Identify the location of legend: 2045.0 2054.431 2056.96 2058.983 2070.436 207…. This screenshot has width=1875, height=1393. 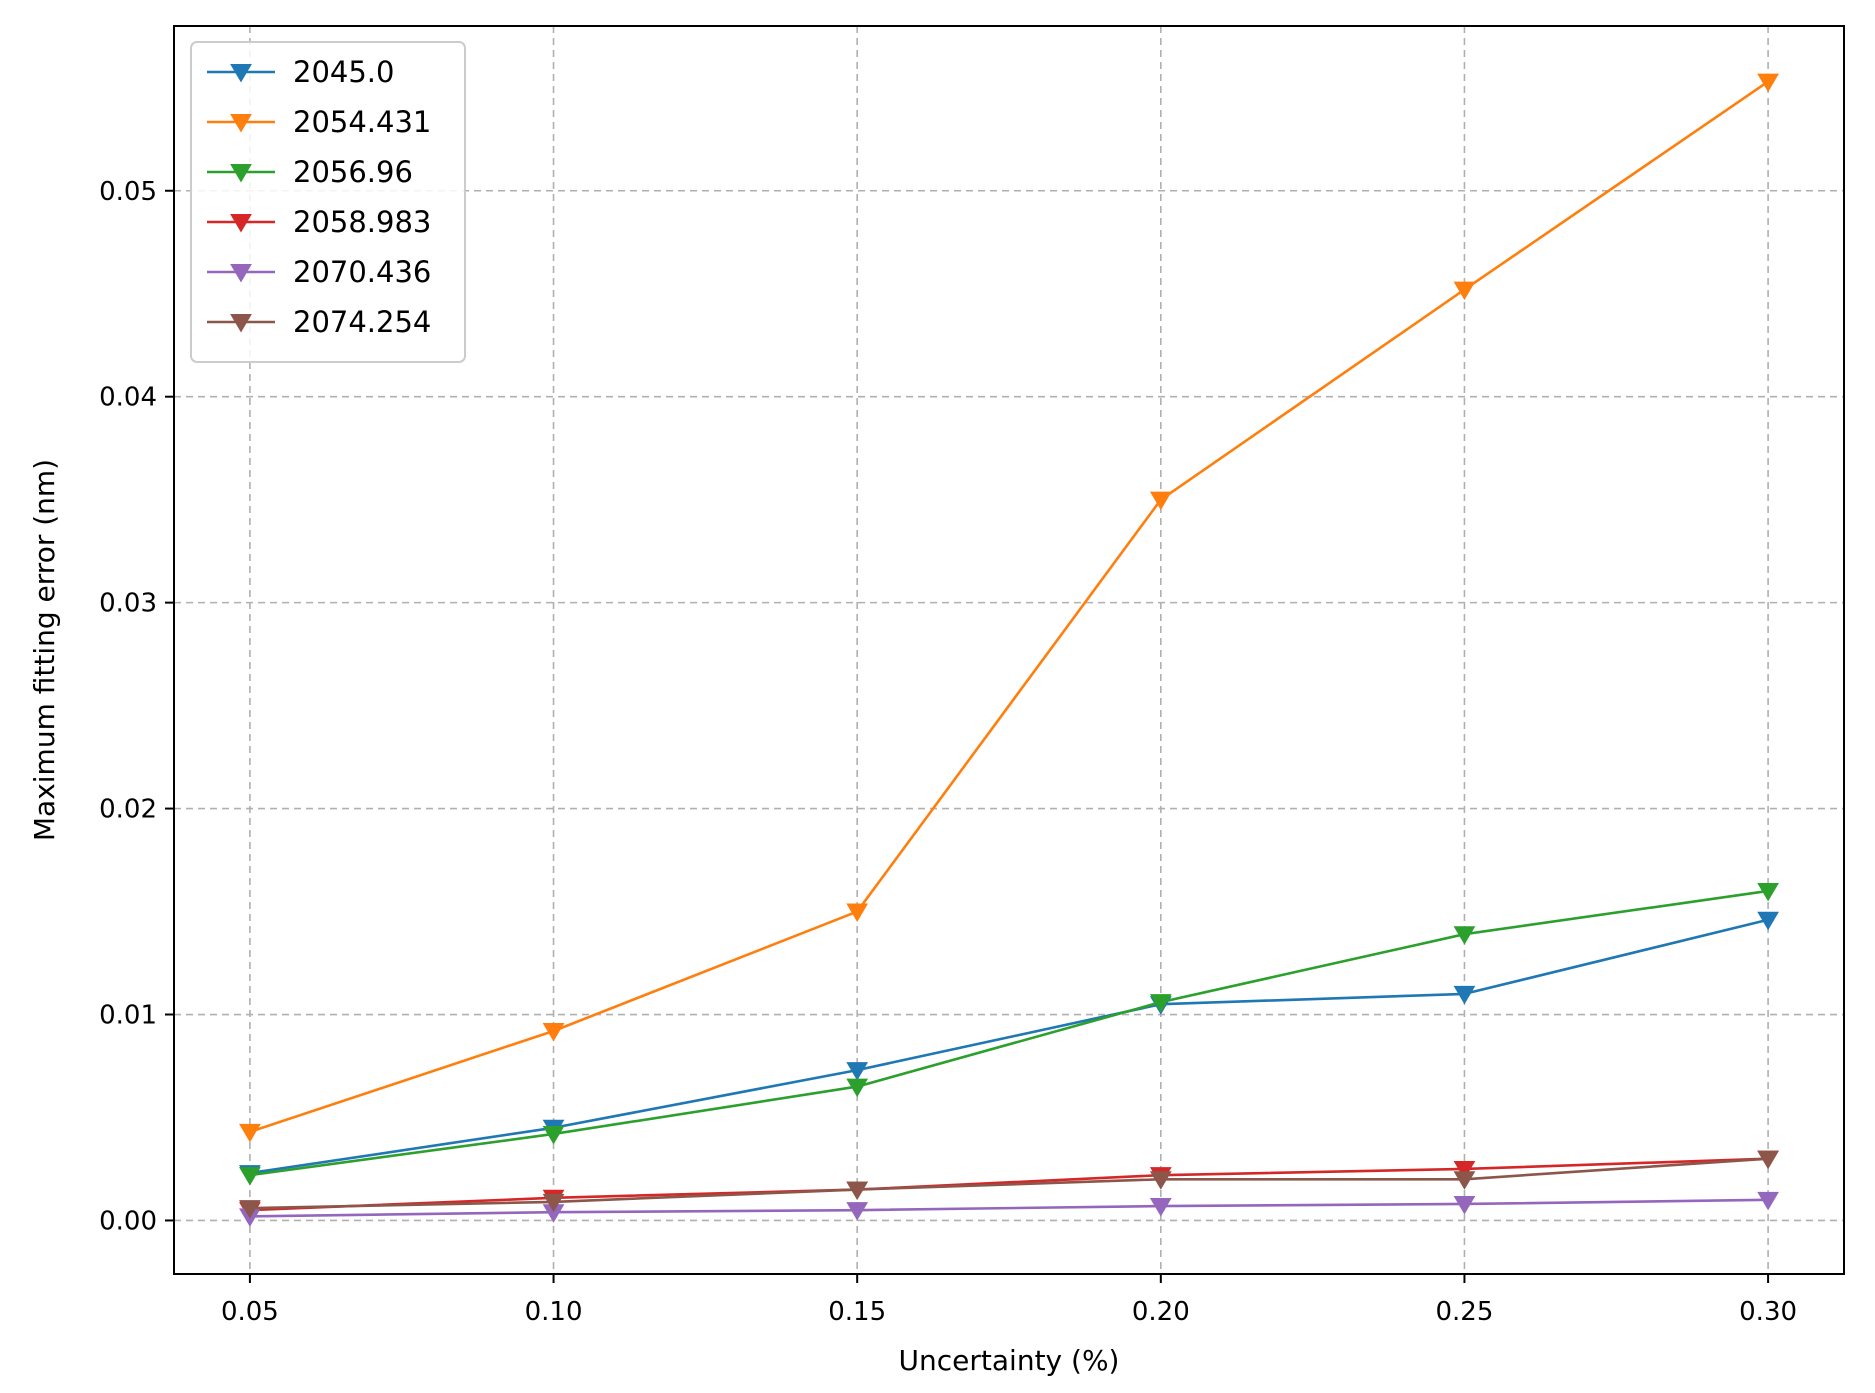
(328, 202).